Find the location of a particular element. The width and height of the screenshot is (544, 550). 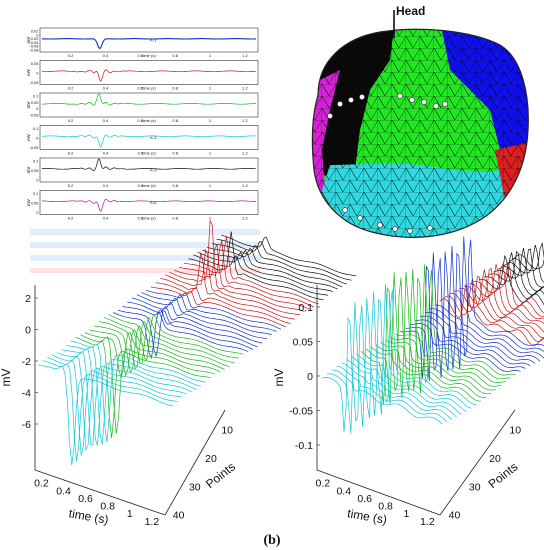

panel-trace is located at coordinates (149, 75).